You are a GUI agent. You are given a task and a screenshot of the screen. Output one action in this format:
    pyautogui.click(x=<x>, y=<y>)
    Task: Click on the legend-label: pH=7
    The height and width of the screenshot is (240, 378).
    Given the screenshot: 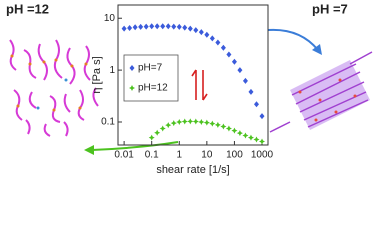 What is the action you would take?
    pyautogui.click(x=150, y=68)
    